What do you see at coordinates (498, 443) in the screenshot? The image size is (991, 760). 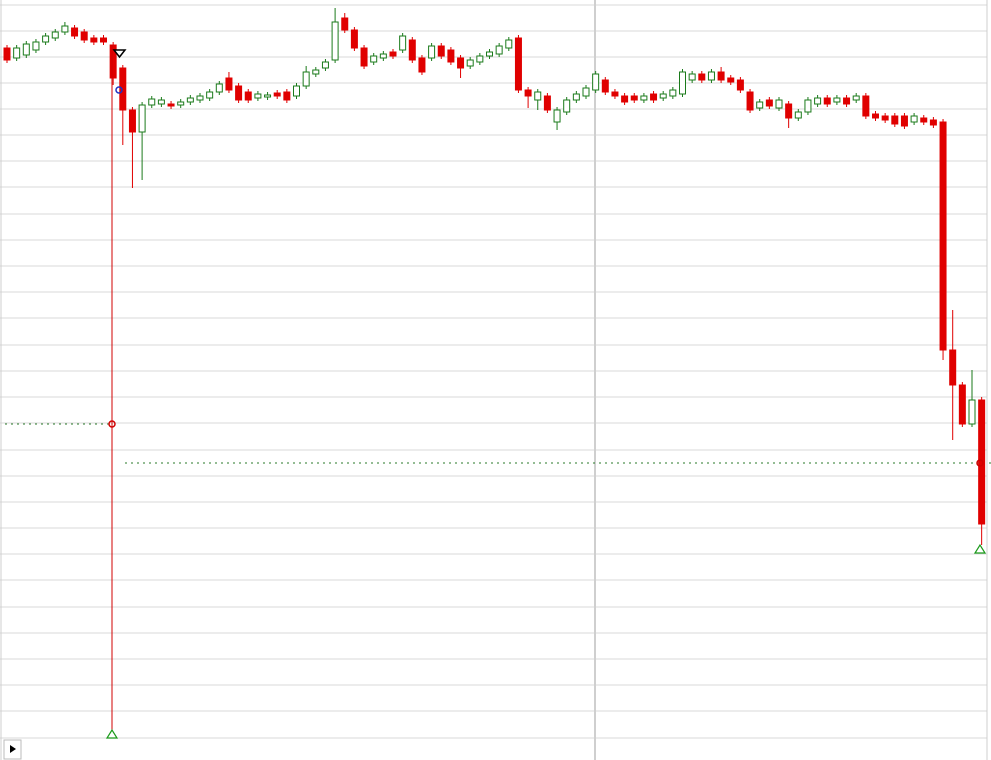 I see `levels` at bounding box center [498, 443].